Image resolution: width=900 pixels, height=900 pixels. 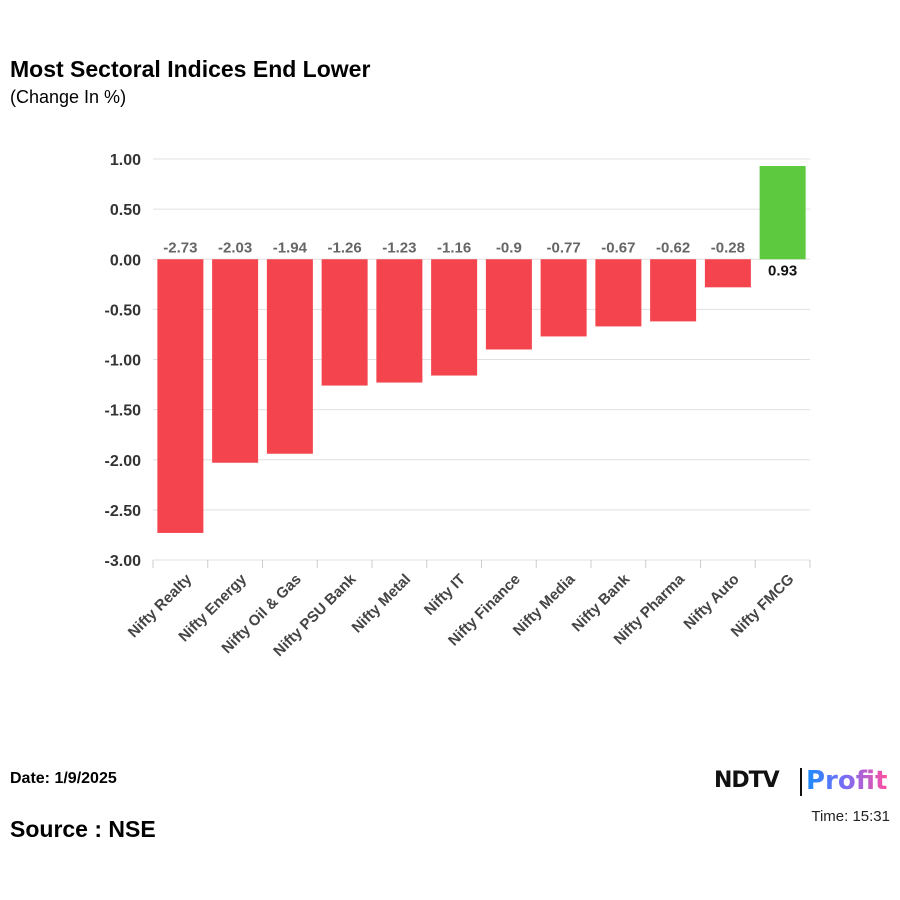 I want to click on data-label: -0.9, so click(x=509, y=247).